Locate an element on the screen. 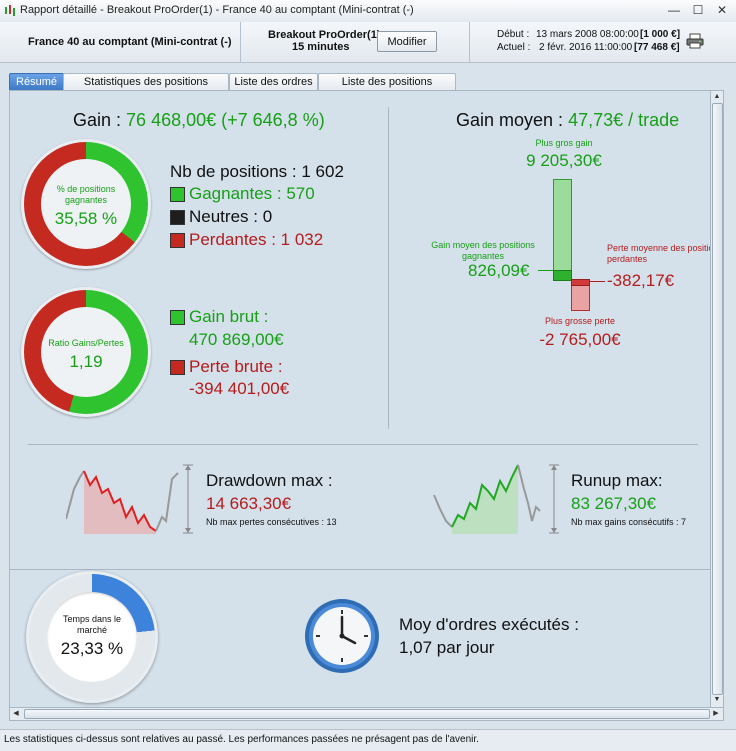 The height and width of the screenshot is (751, 736). positions-total: Nb de positions : 1 602 is located at coordinates (257, 171).